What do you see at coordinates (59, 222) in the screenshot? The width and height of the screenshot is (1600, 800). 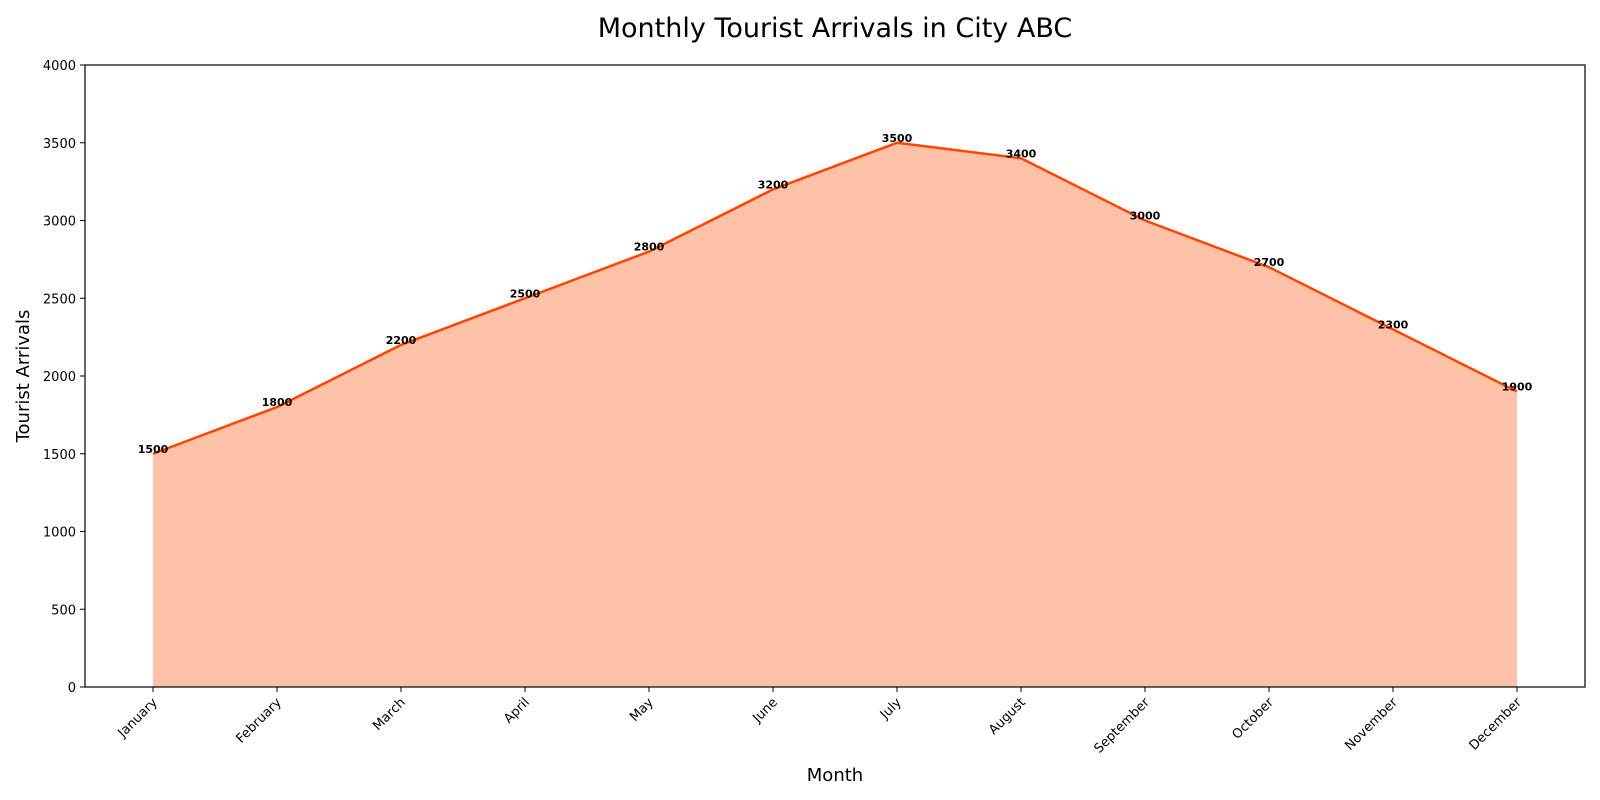 I see `y-tick-label: 3000` at bounding box center [59, 222].